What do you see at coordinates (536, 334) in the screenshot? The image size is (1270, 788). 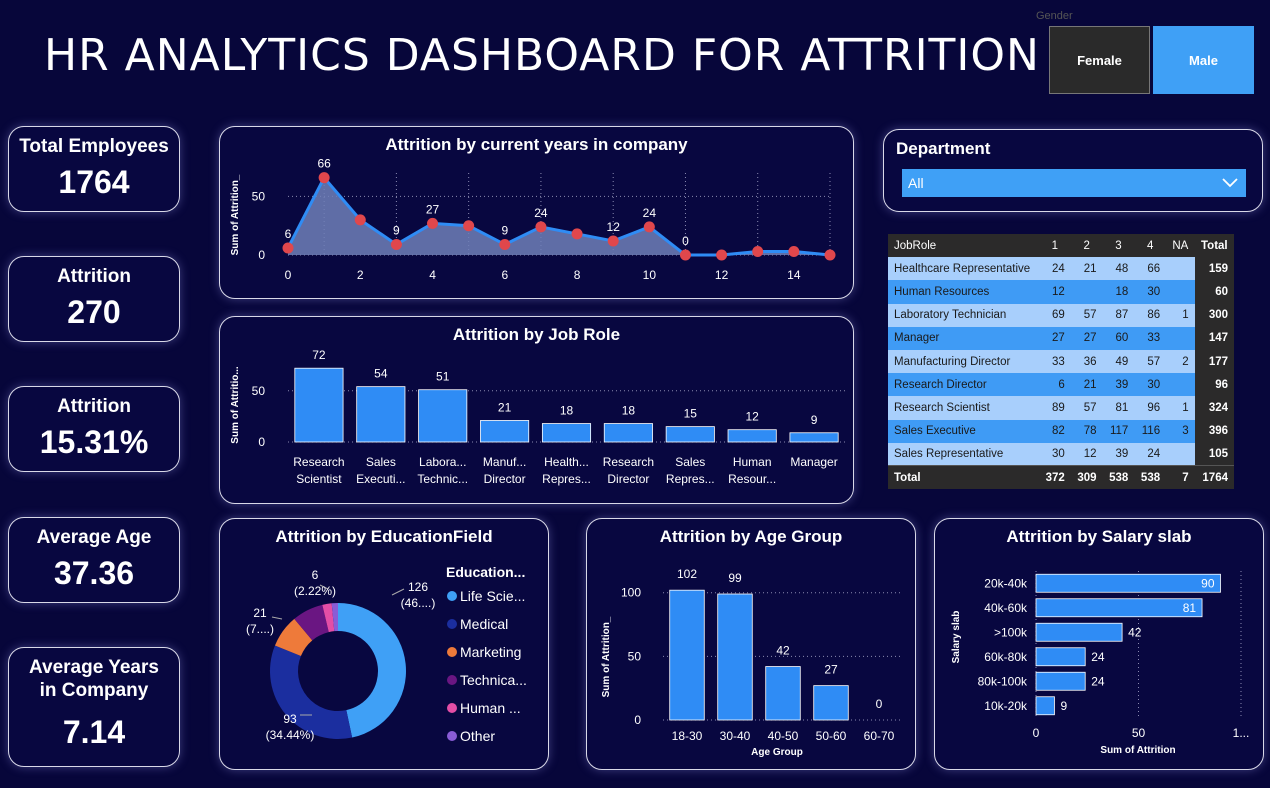 I see `chart-title: Attrition by Job Role` at bounding box center [536, 334].